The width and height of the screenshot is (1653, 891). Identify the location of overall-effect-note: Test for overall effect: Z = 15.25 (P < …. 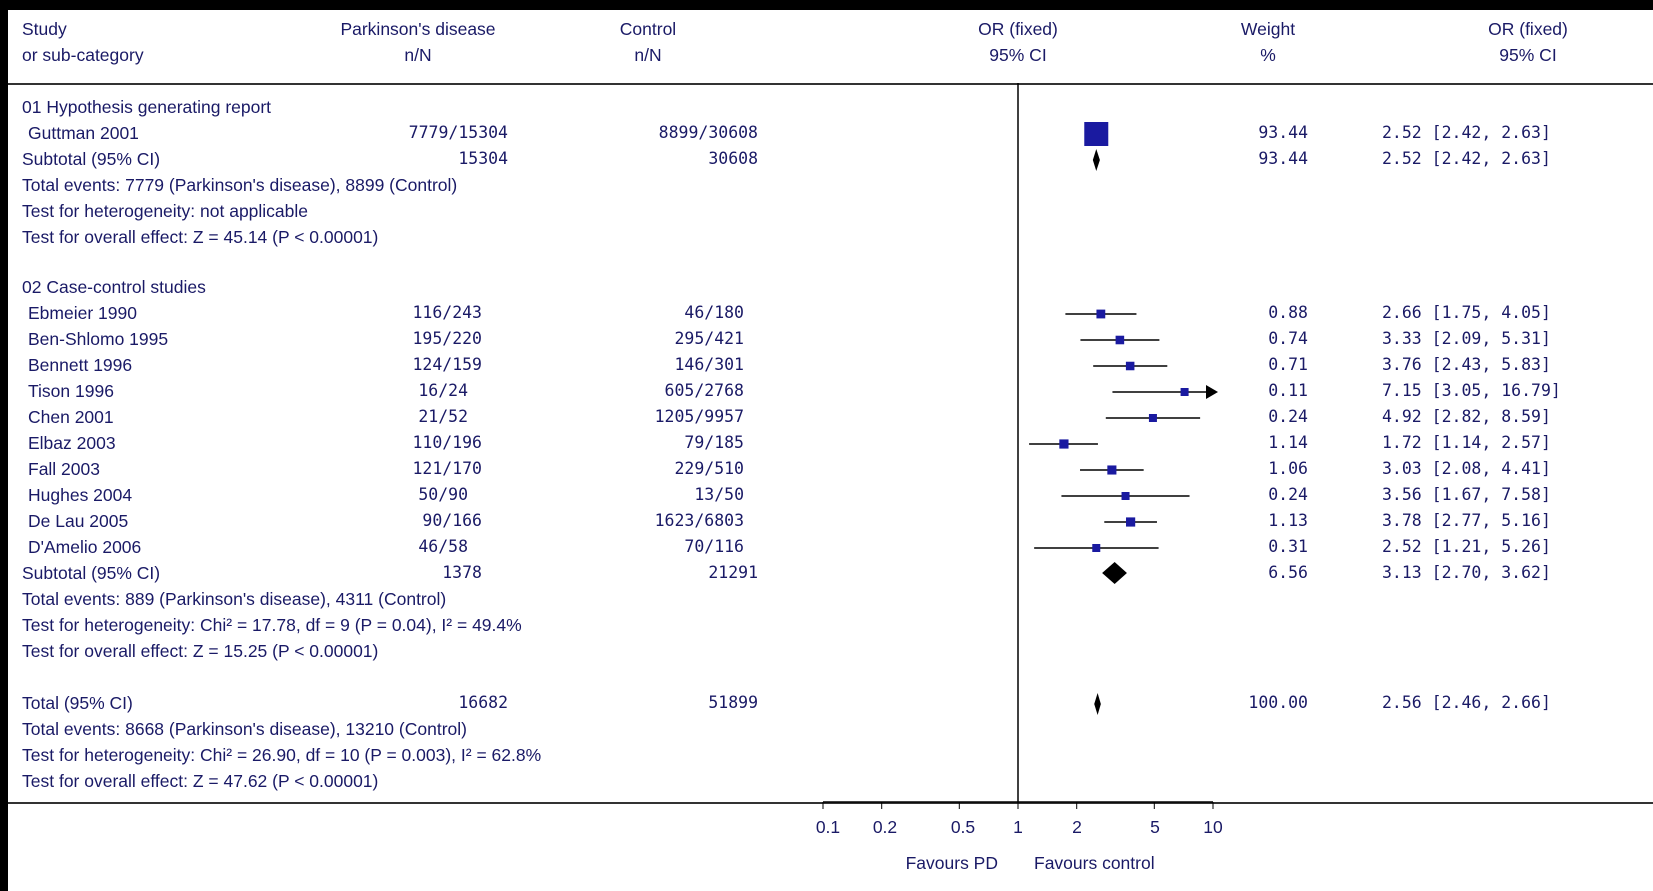
(200, 651).